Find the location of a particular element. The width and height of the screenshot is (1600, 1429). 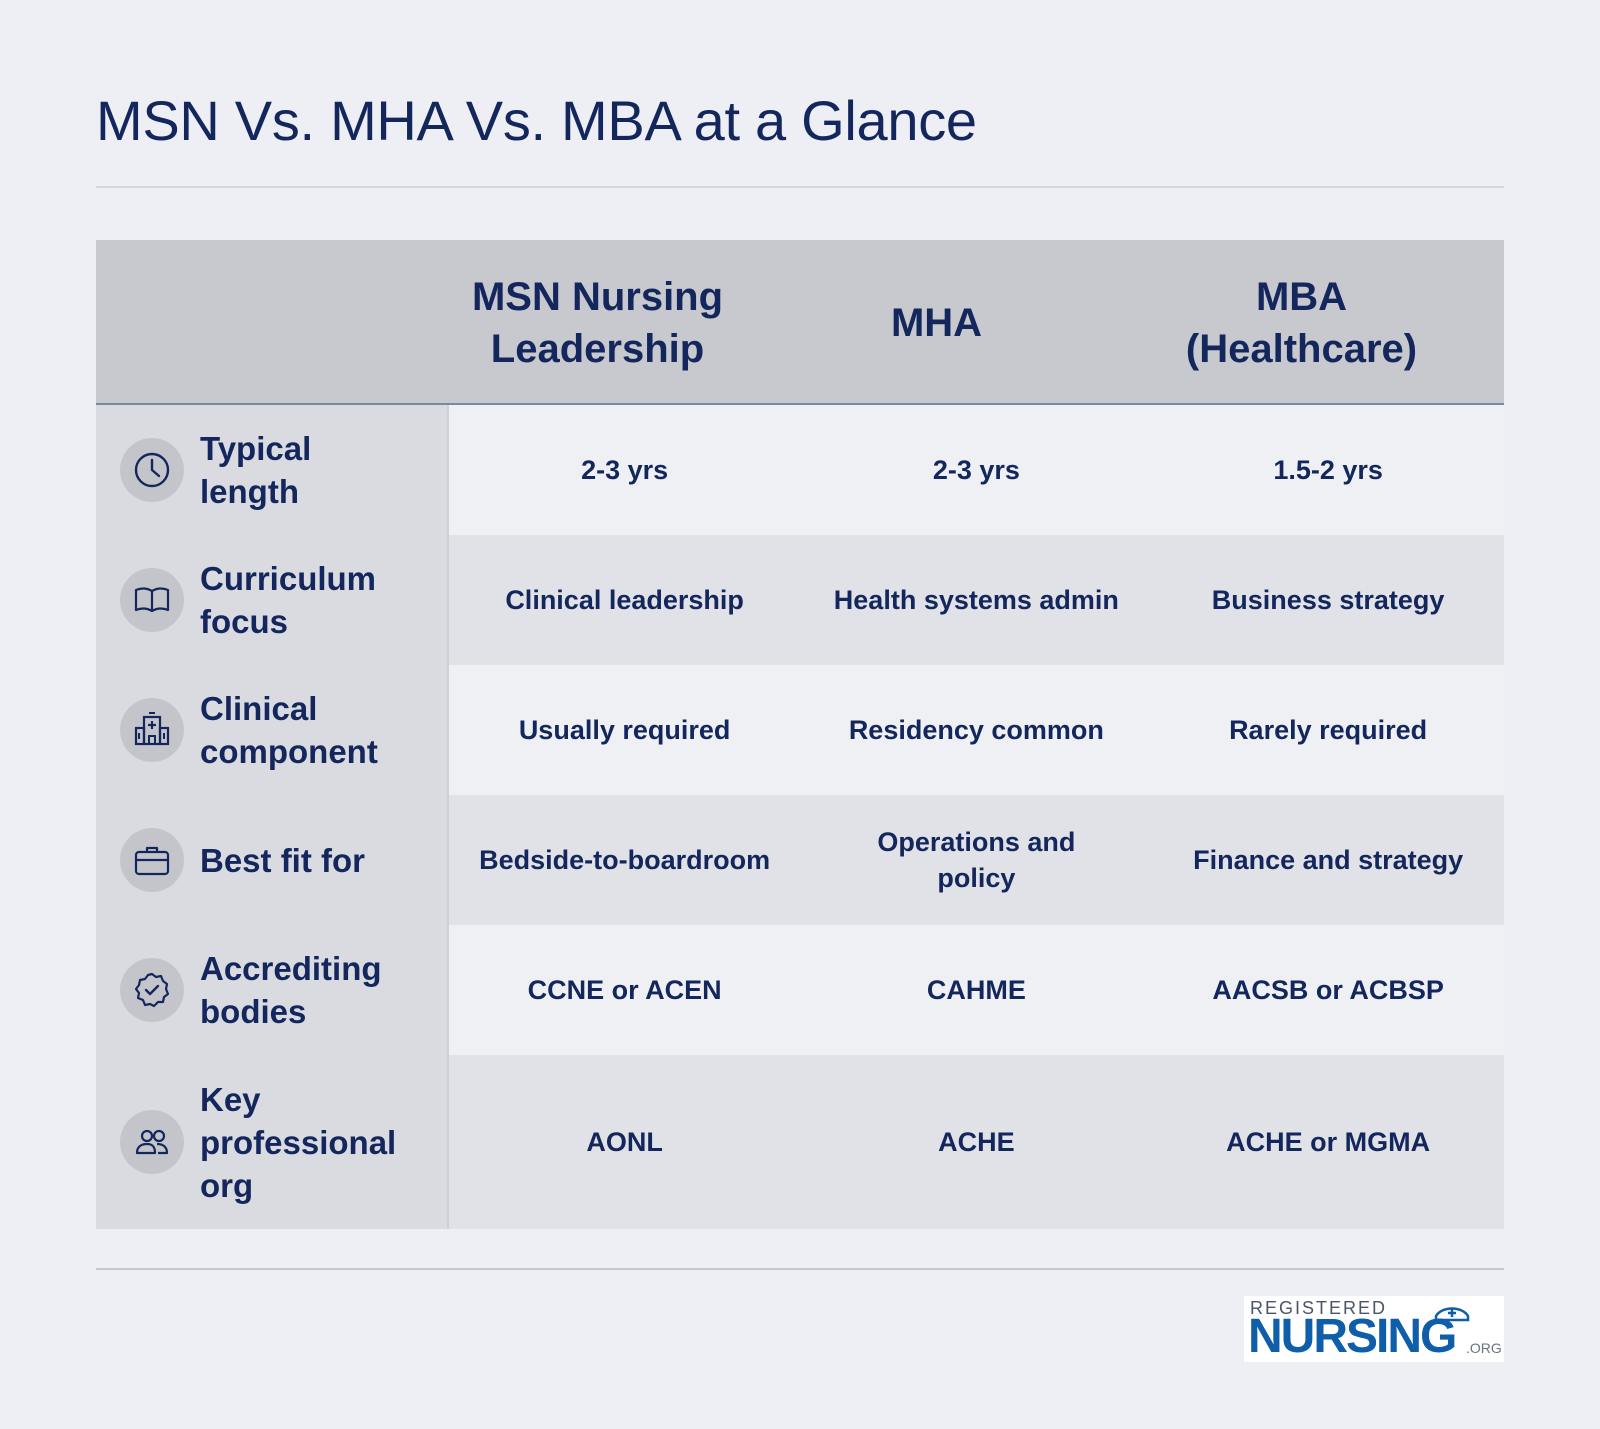

row-header: Key professional org is located at coordinates (272, 1142).